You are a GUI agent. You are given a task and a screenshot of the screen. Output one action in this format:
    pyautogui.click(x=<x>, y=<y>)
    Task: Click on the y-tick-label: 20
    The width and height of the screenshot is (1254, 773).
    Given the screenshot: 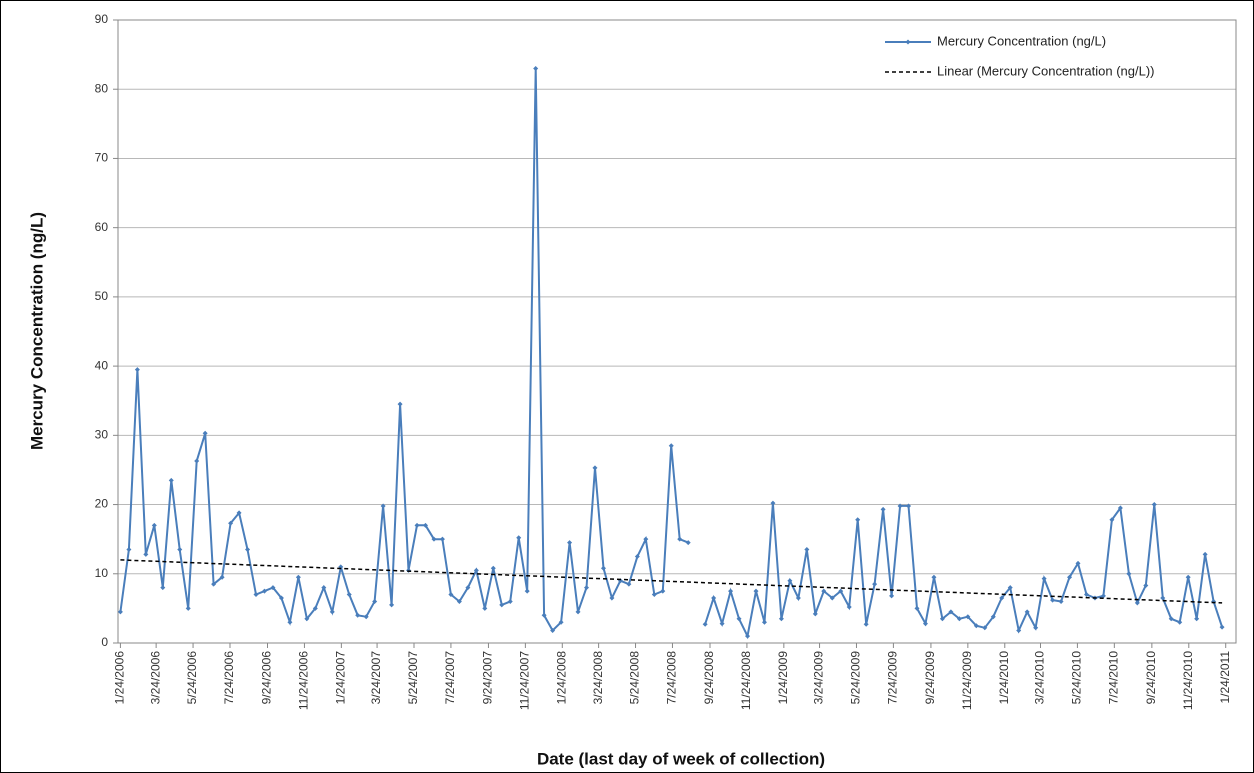 What is the action you would take?
    pyautogui.click(x=102, y=504)
    